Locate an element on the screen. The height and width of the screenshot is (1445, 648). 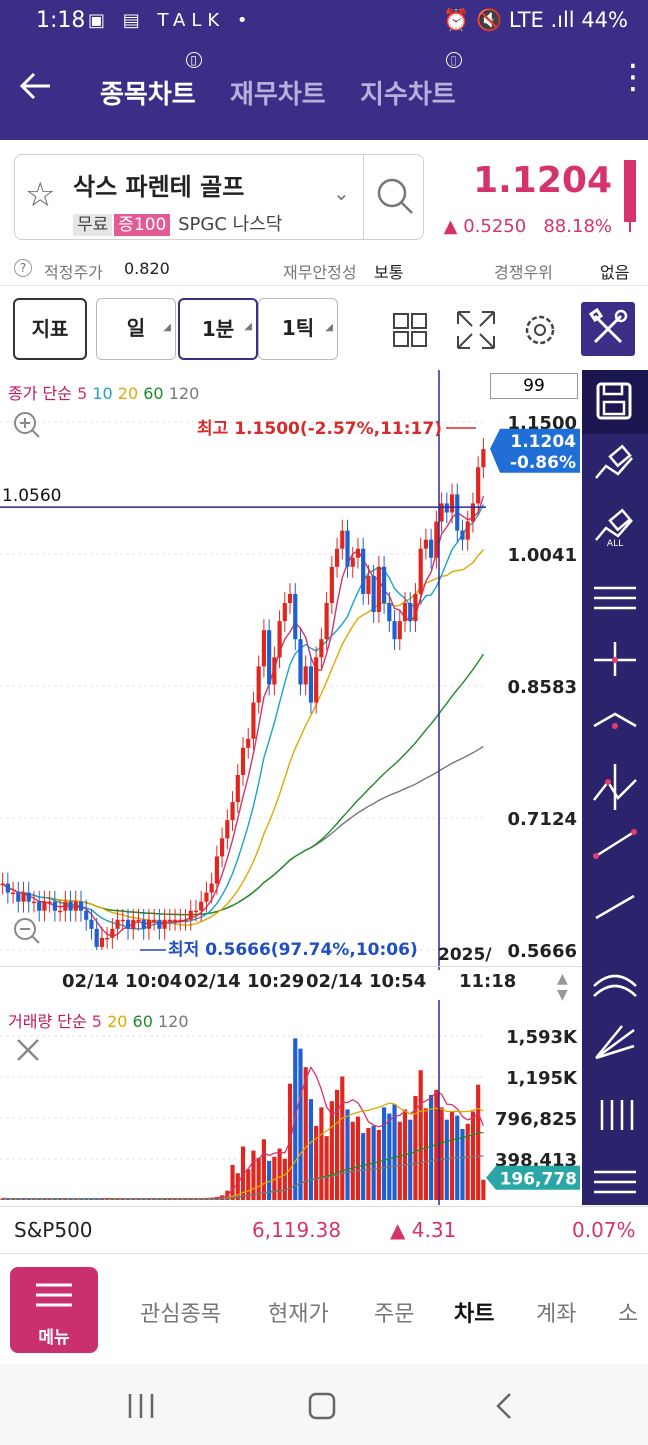
drawing-tools-icon is located at coordinates (608, 329).